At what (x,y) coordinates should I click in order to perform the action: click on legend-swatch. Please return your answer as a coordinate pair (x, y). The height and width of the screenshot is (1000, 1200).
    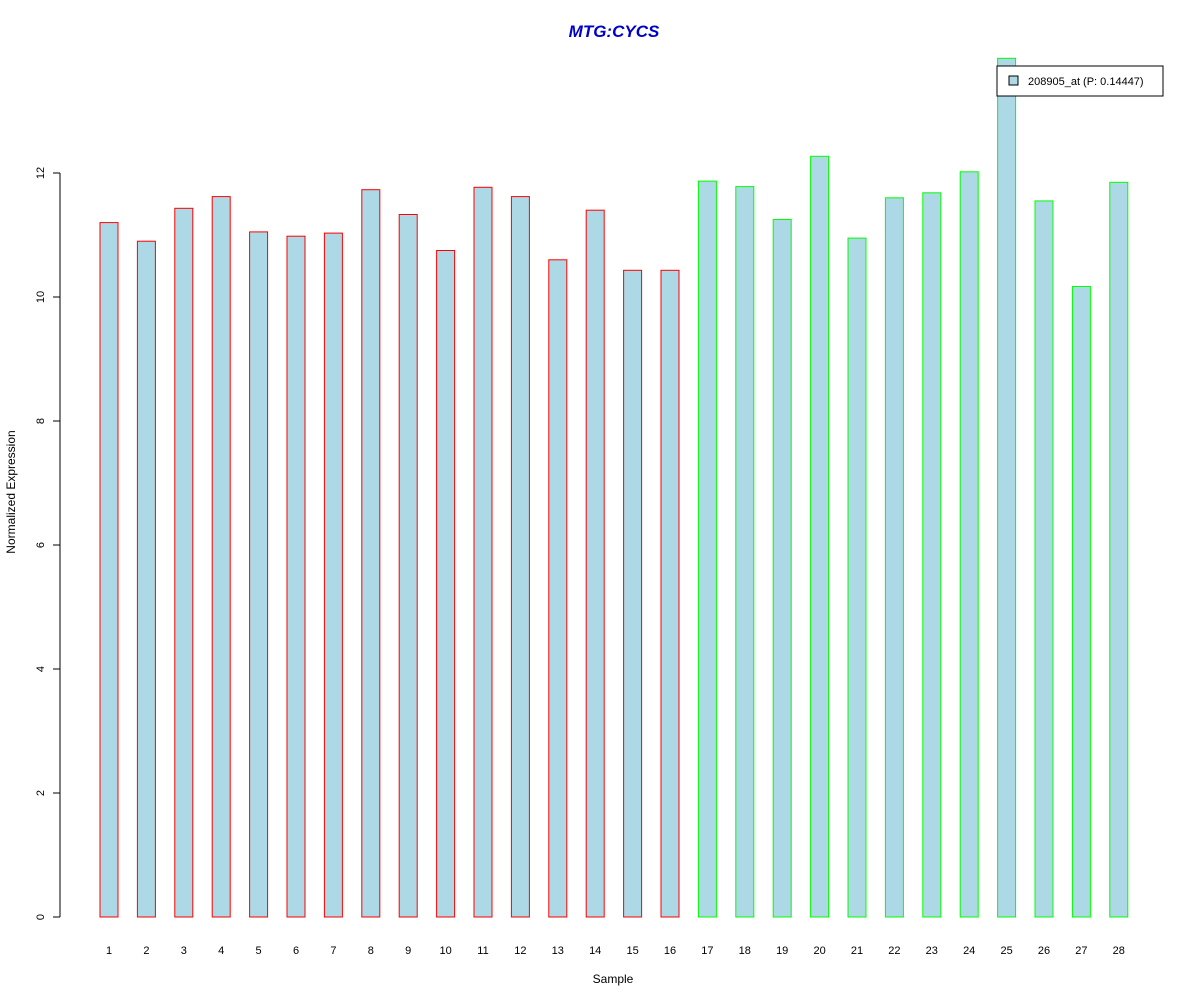
    Looking at the image, I should click on (1013, 80).